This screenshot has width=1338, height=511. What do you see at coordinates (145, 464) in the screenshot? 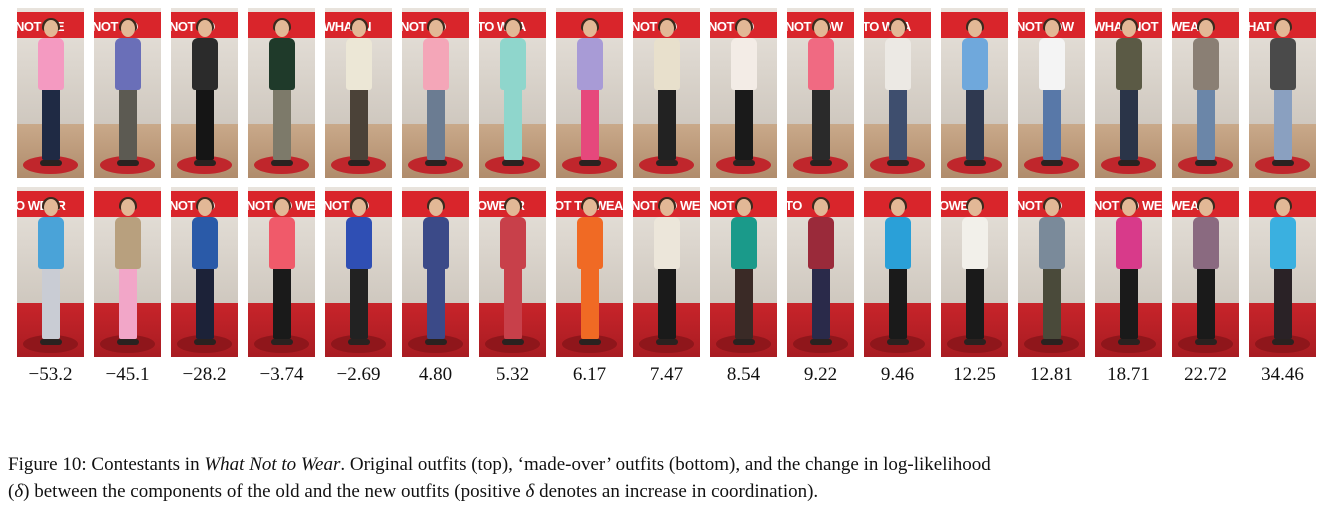
I see `caption-text: Contestants in` at bounding box center [145, 464].